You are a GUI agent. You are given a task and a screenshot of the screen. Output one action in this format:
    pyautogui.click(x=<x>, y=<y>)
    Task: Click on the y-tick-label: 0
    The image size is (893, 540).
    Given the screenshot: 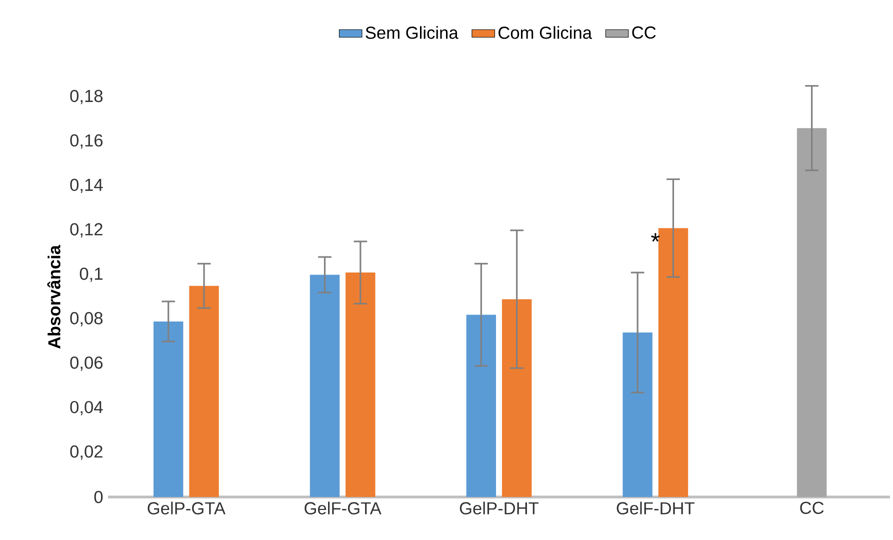 What is the action you would take?
    pyautogui.click(x=98, y=497)
    